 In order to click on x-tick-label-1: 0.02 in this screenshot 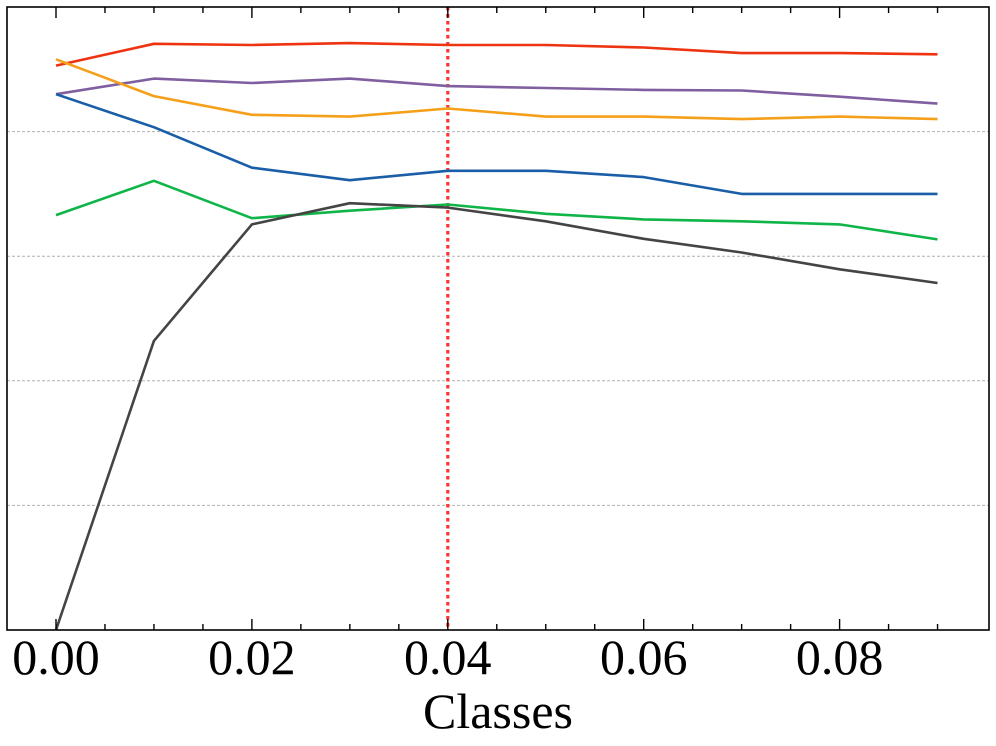, I will do `click(252, 657)`.